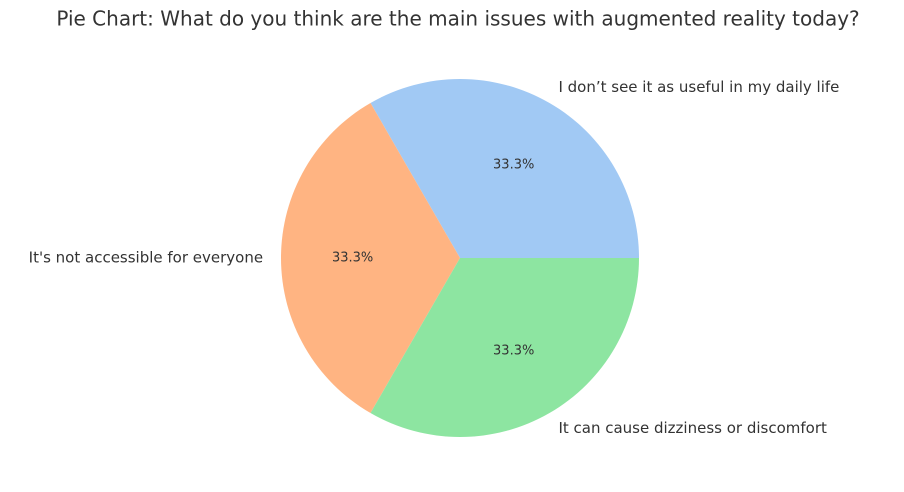 Image resolution: width=904 pixels, height=492 pixels. I want to click on slice-label: It's not accessible for everyone, so click(146, 258).